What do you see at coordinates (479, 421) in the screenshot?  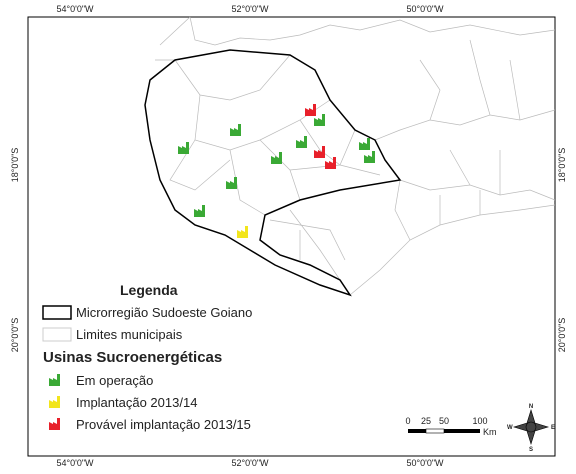 I see `scale-label: 100` at bounding box center [479, 421].